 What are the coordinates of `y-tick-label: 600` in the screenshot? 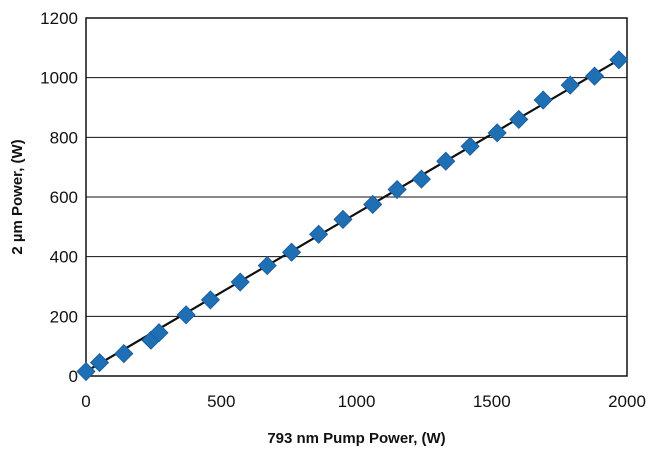 It's located at (64, 197).